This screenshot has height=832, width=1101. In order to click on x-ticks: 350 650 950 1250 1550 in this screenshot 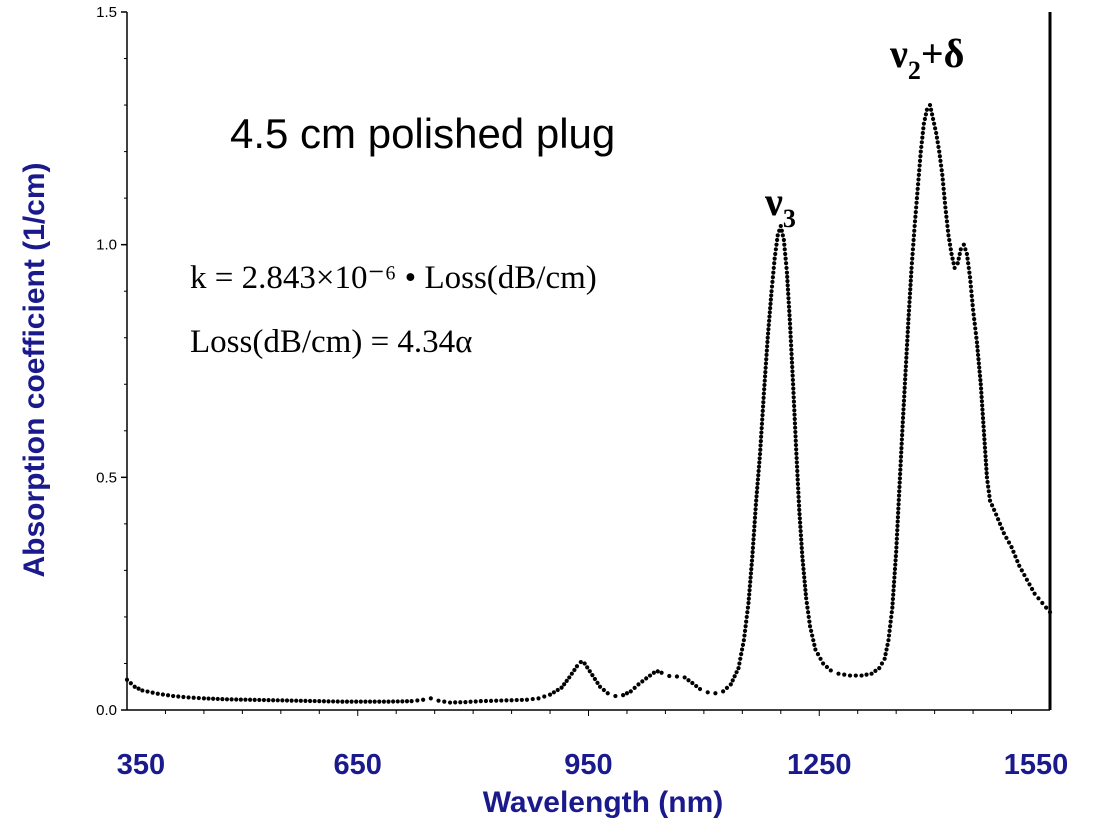, I will do `click(592, 745)`.